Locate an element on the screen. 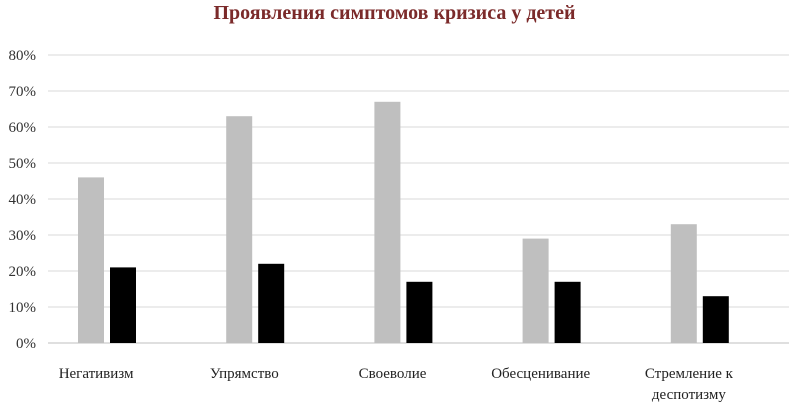 The height and width of the screenshot is (406, 789). chart-title: Проявления симптомов кризиса у детей is located at coordinates (394, 13).